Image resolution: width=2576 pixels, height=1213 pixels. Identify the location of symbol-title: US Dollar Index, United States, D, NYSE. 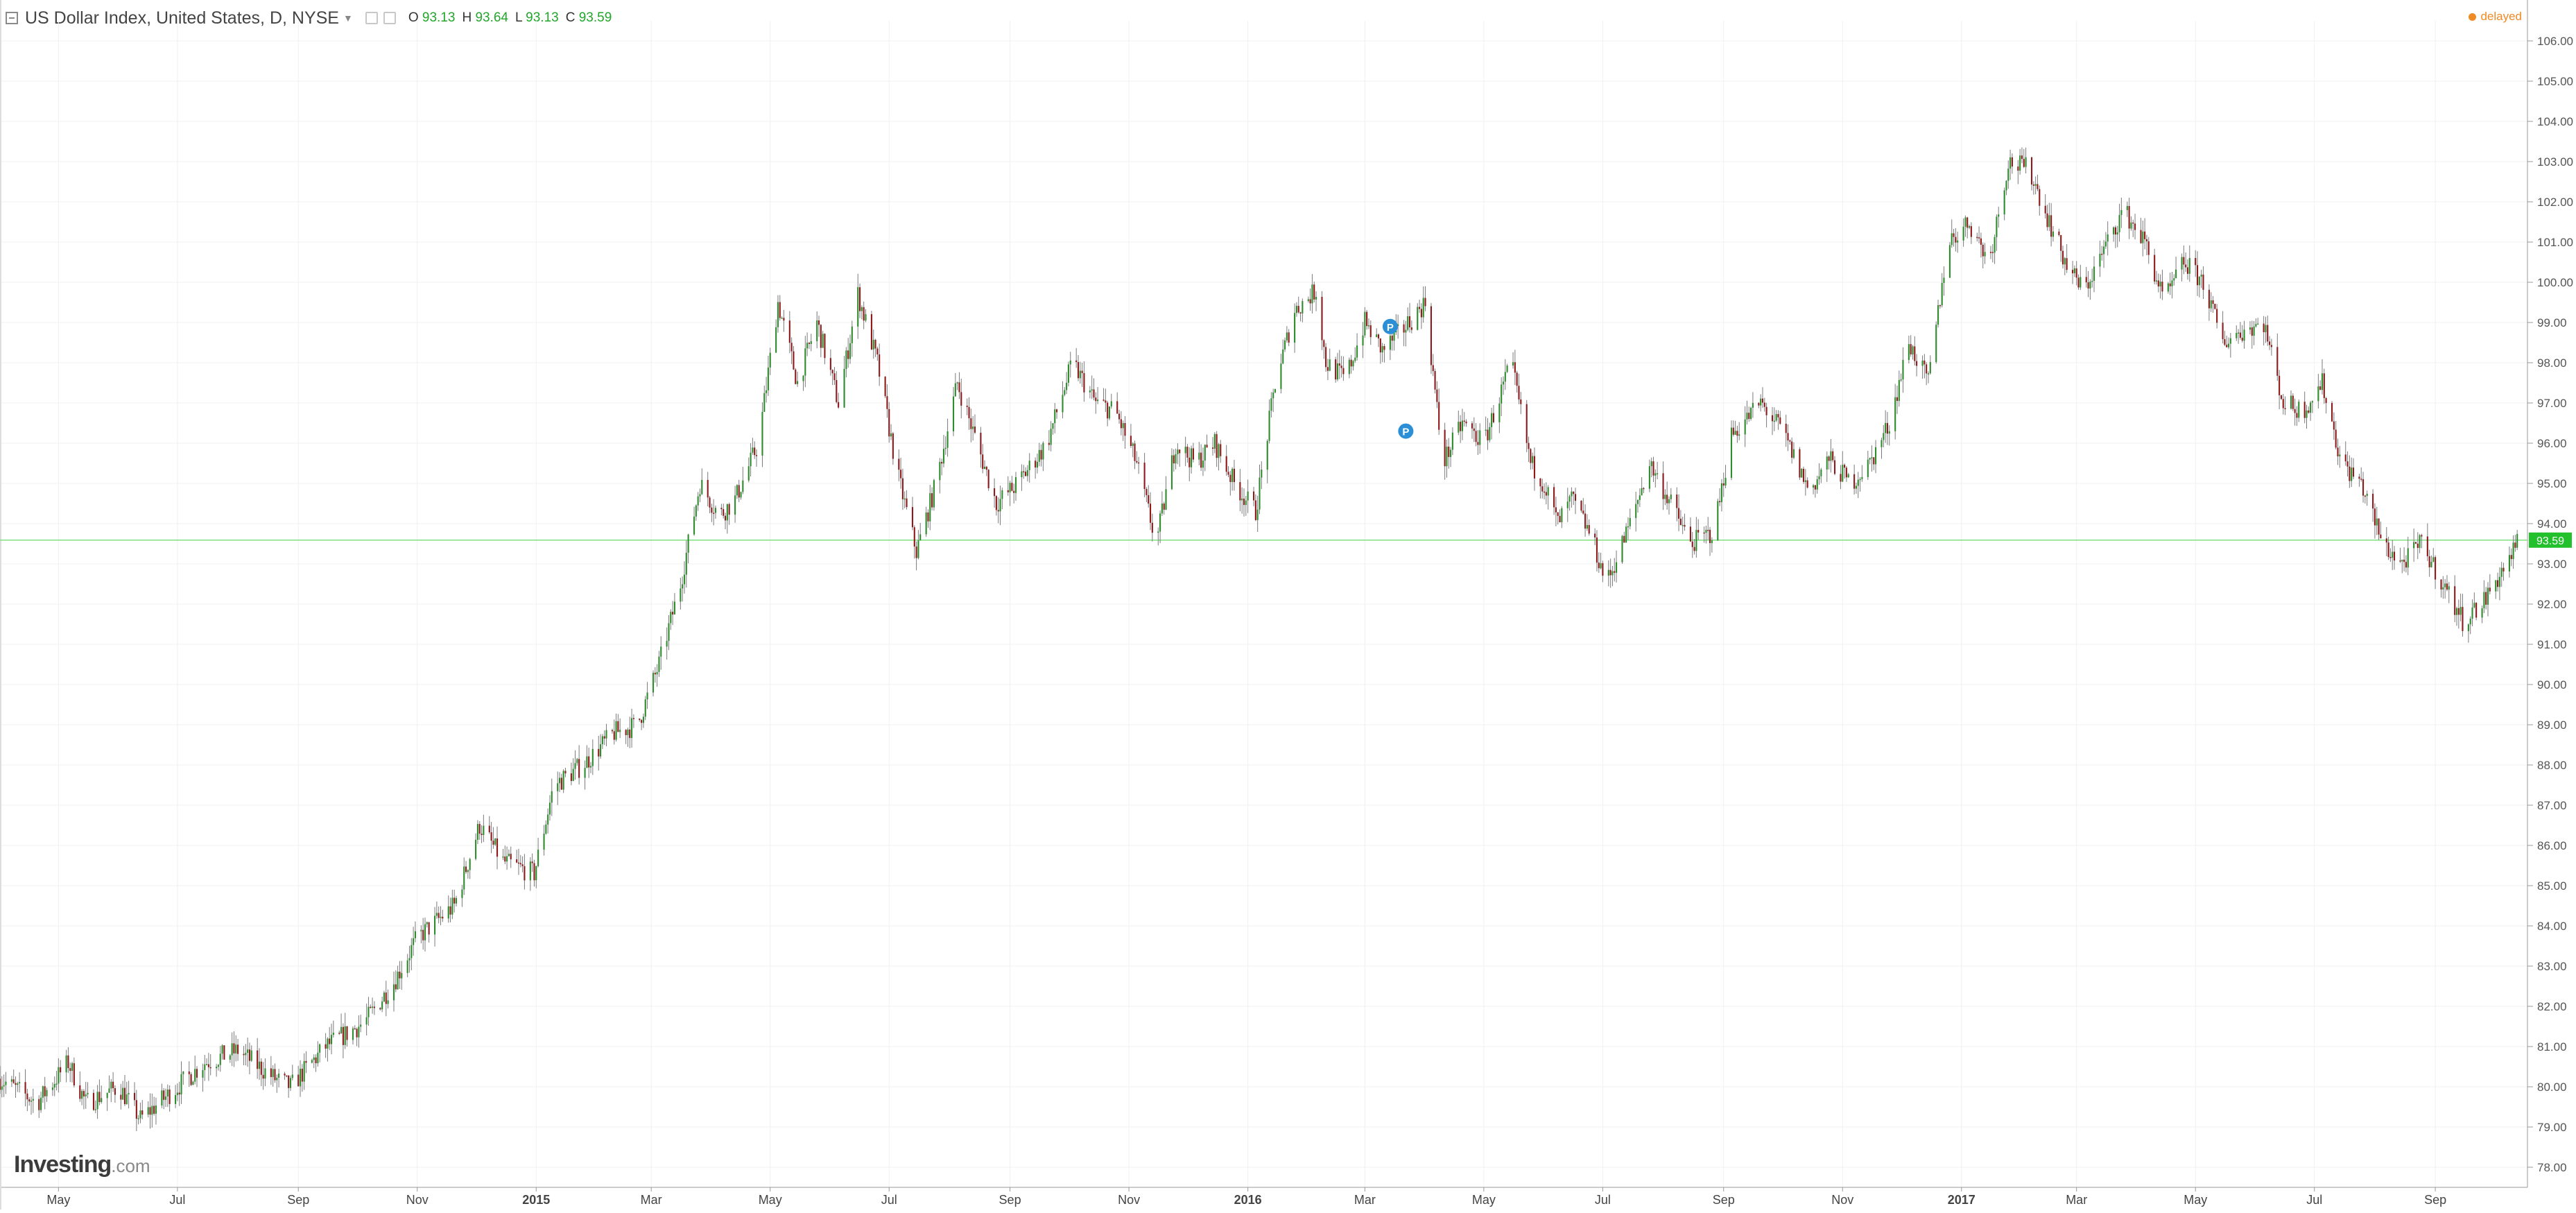
(182, 18).